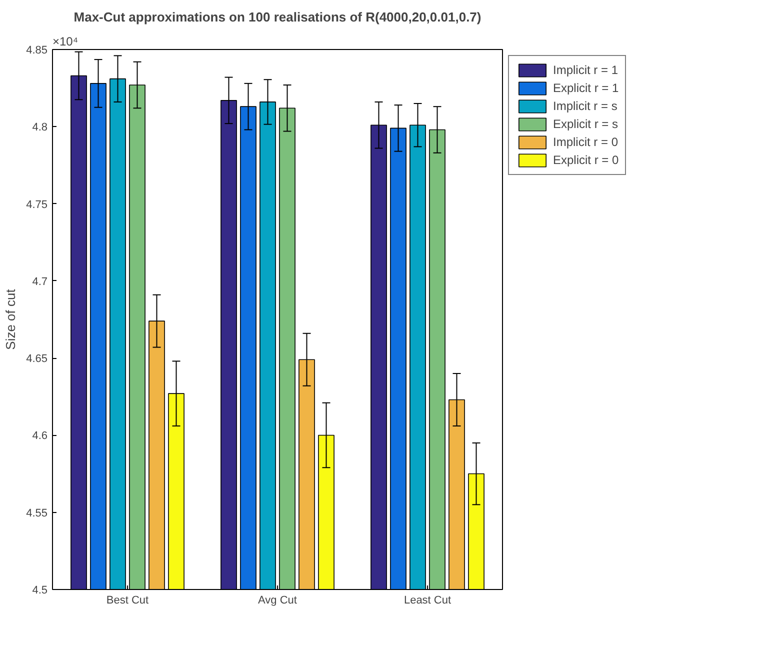 The width and height of the screenshot is (769, 658). Describe the element at coordinates (40, 282) in the screenshot. I see `y-tick-label: 4.7` at that location.